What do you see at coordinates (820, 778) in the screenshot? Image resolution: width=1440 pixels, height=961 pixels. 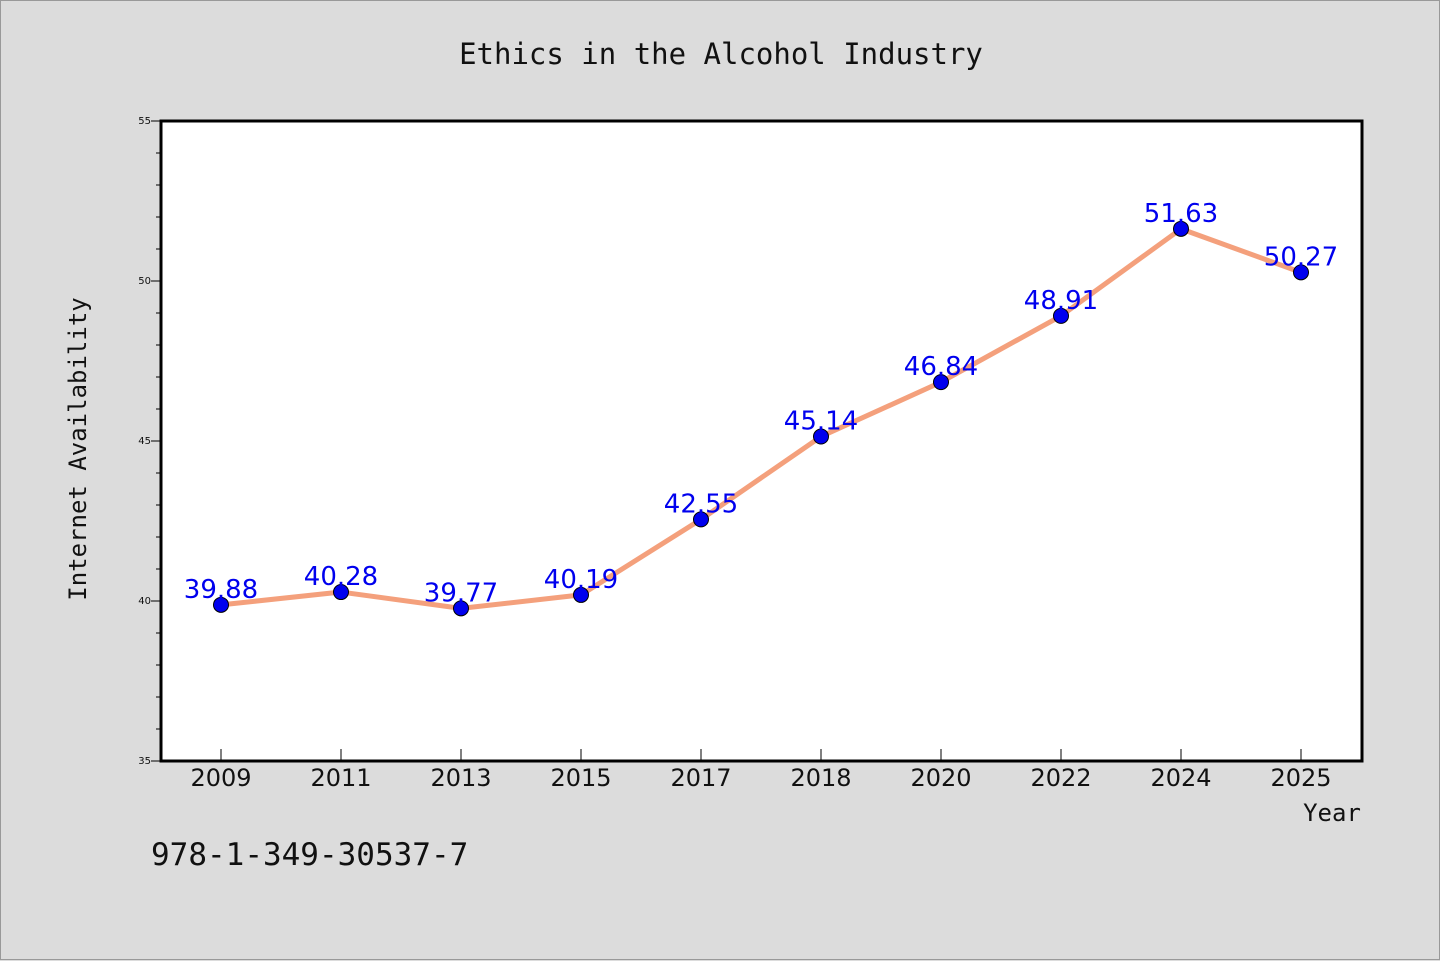 I see `x-tick-label: 2018` at bounding box center [820, 778].